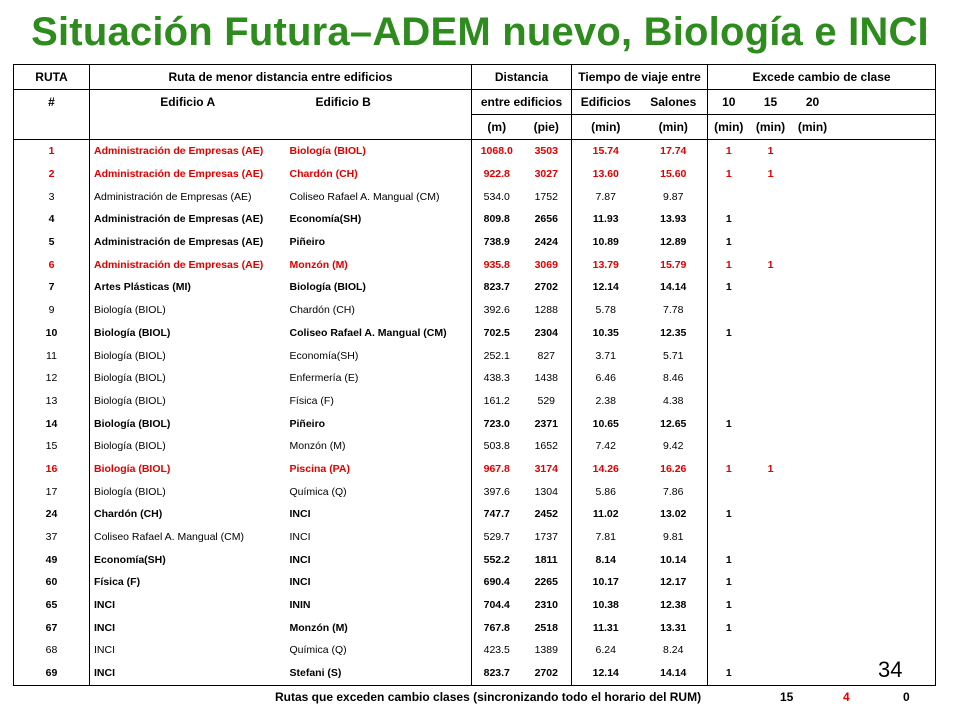  Describe the element at coordinates (605, 219) in the screenshot. I see `cell-time-edificios: 11.93` at that location.